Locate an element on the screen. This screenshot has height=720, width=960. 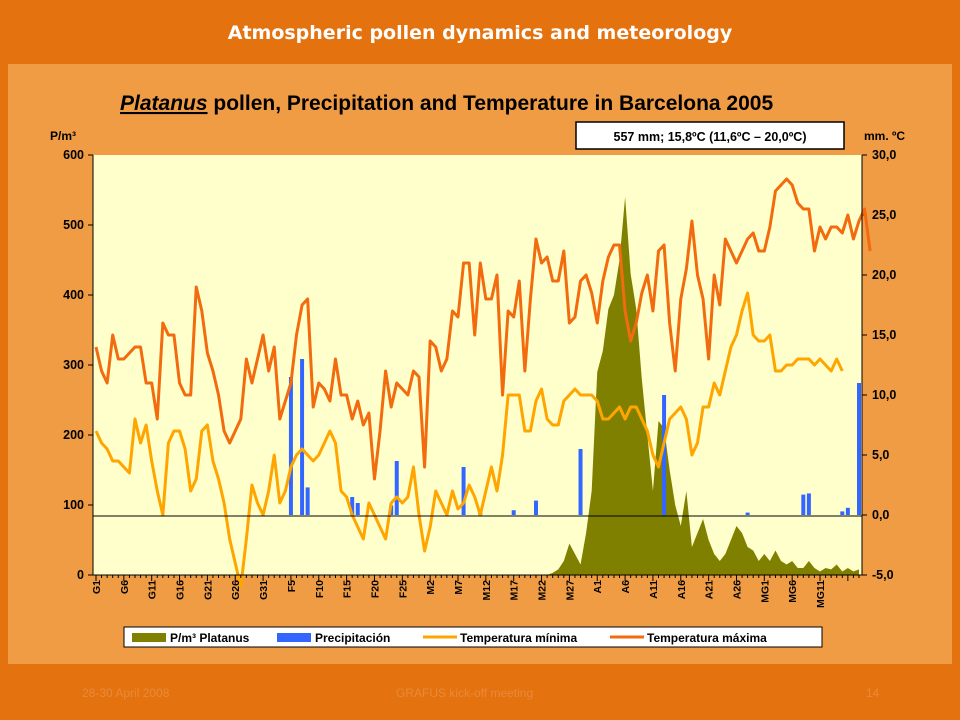
x-tick-label: M22 is located at coordinates (543, 590).